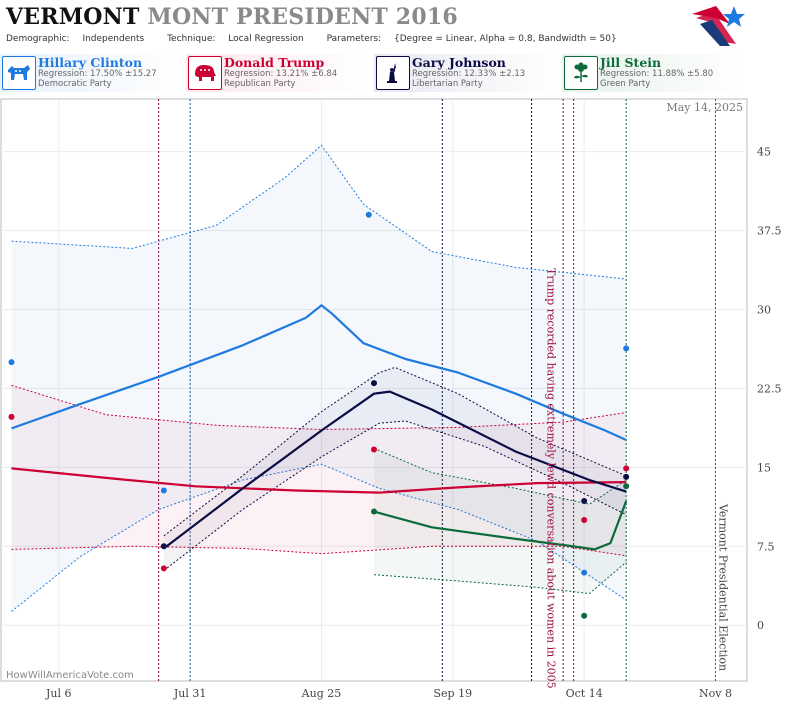 Image resolution: width=789 pixels, height=704 pixels. I want to click on y-tick-3: 22.5, so click(769, 388).